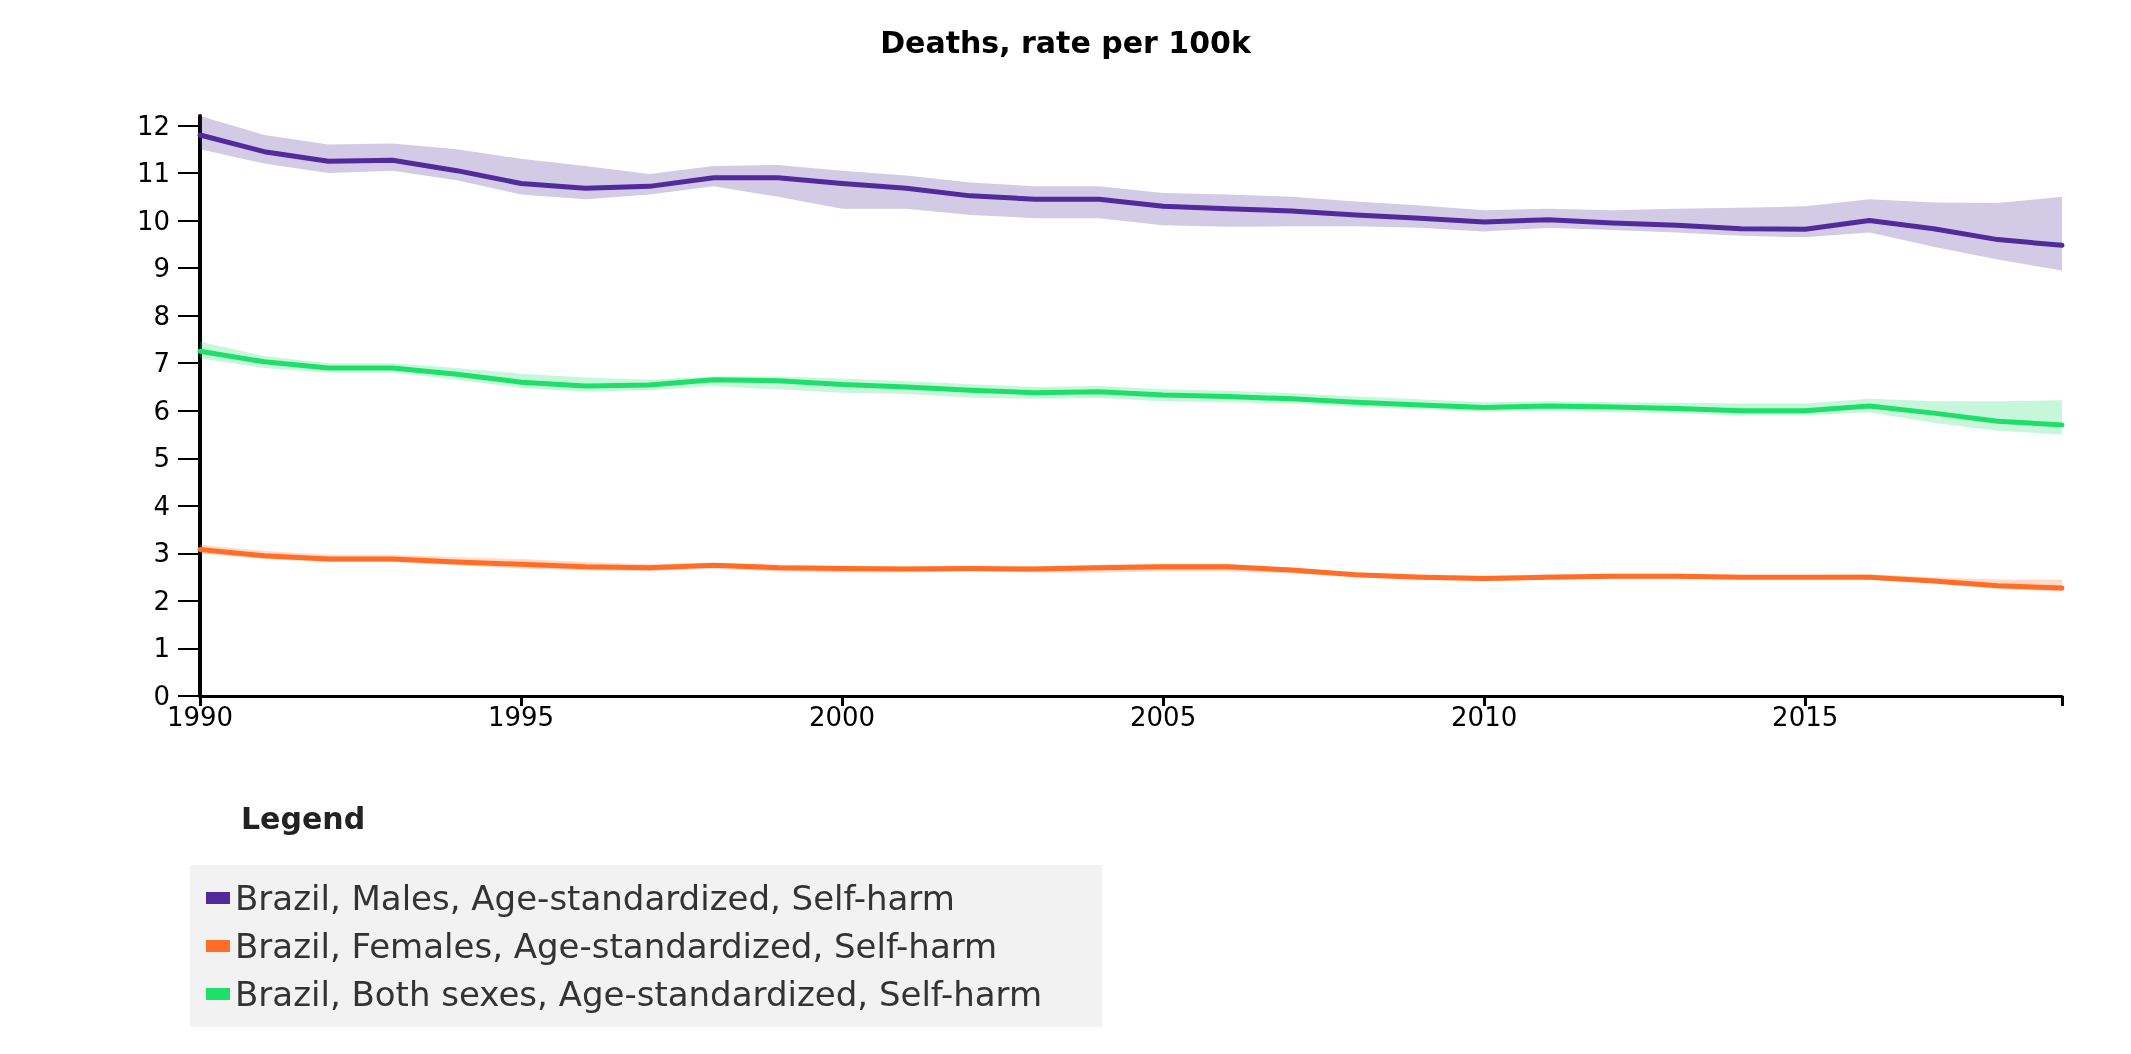  Describe the element at coordinates (161, 363) in the screenshot. I see `y-tick-label: 7` at that location.